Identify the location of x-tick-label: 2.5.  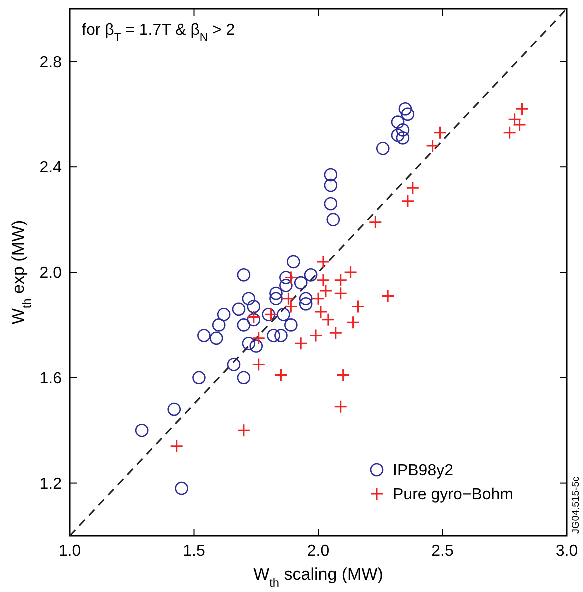
(443, 551).